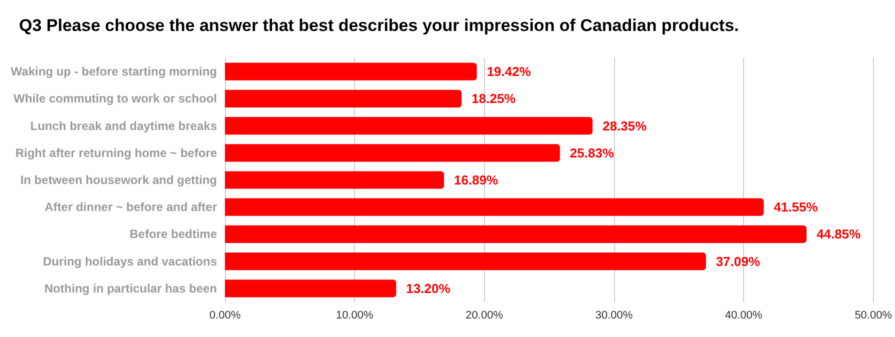 This screenshot has width=895, height=337. Describe the element at coordinates (796, 207) in the screenshot. I see `data-label: 41.55%` at that location.